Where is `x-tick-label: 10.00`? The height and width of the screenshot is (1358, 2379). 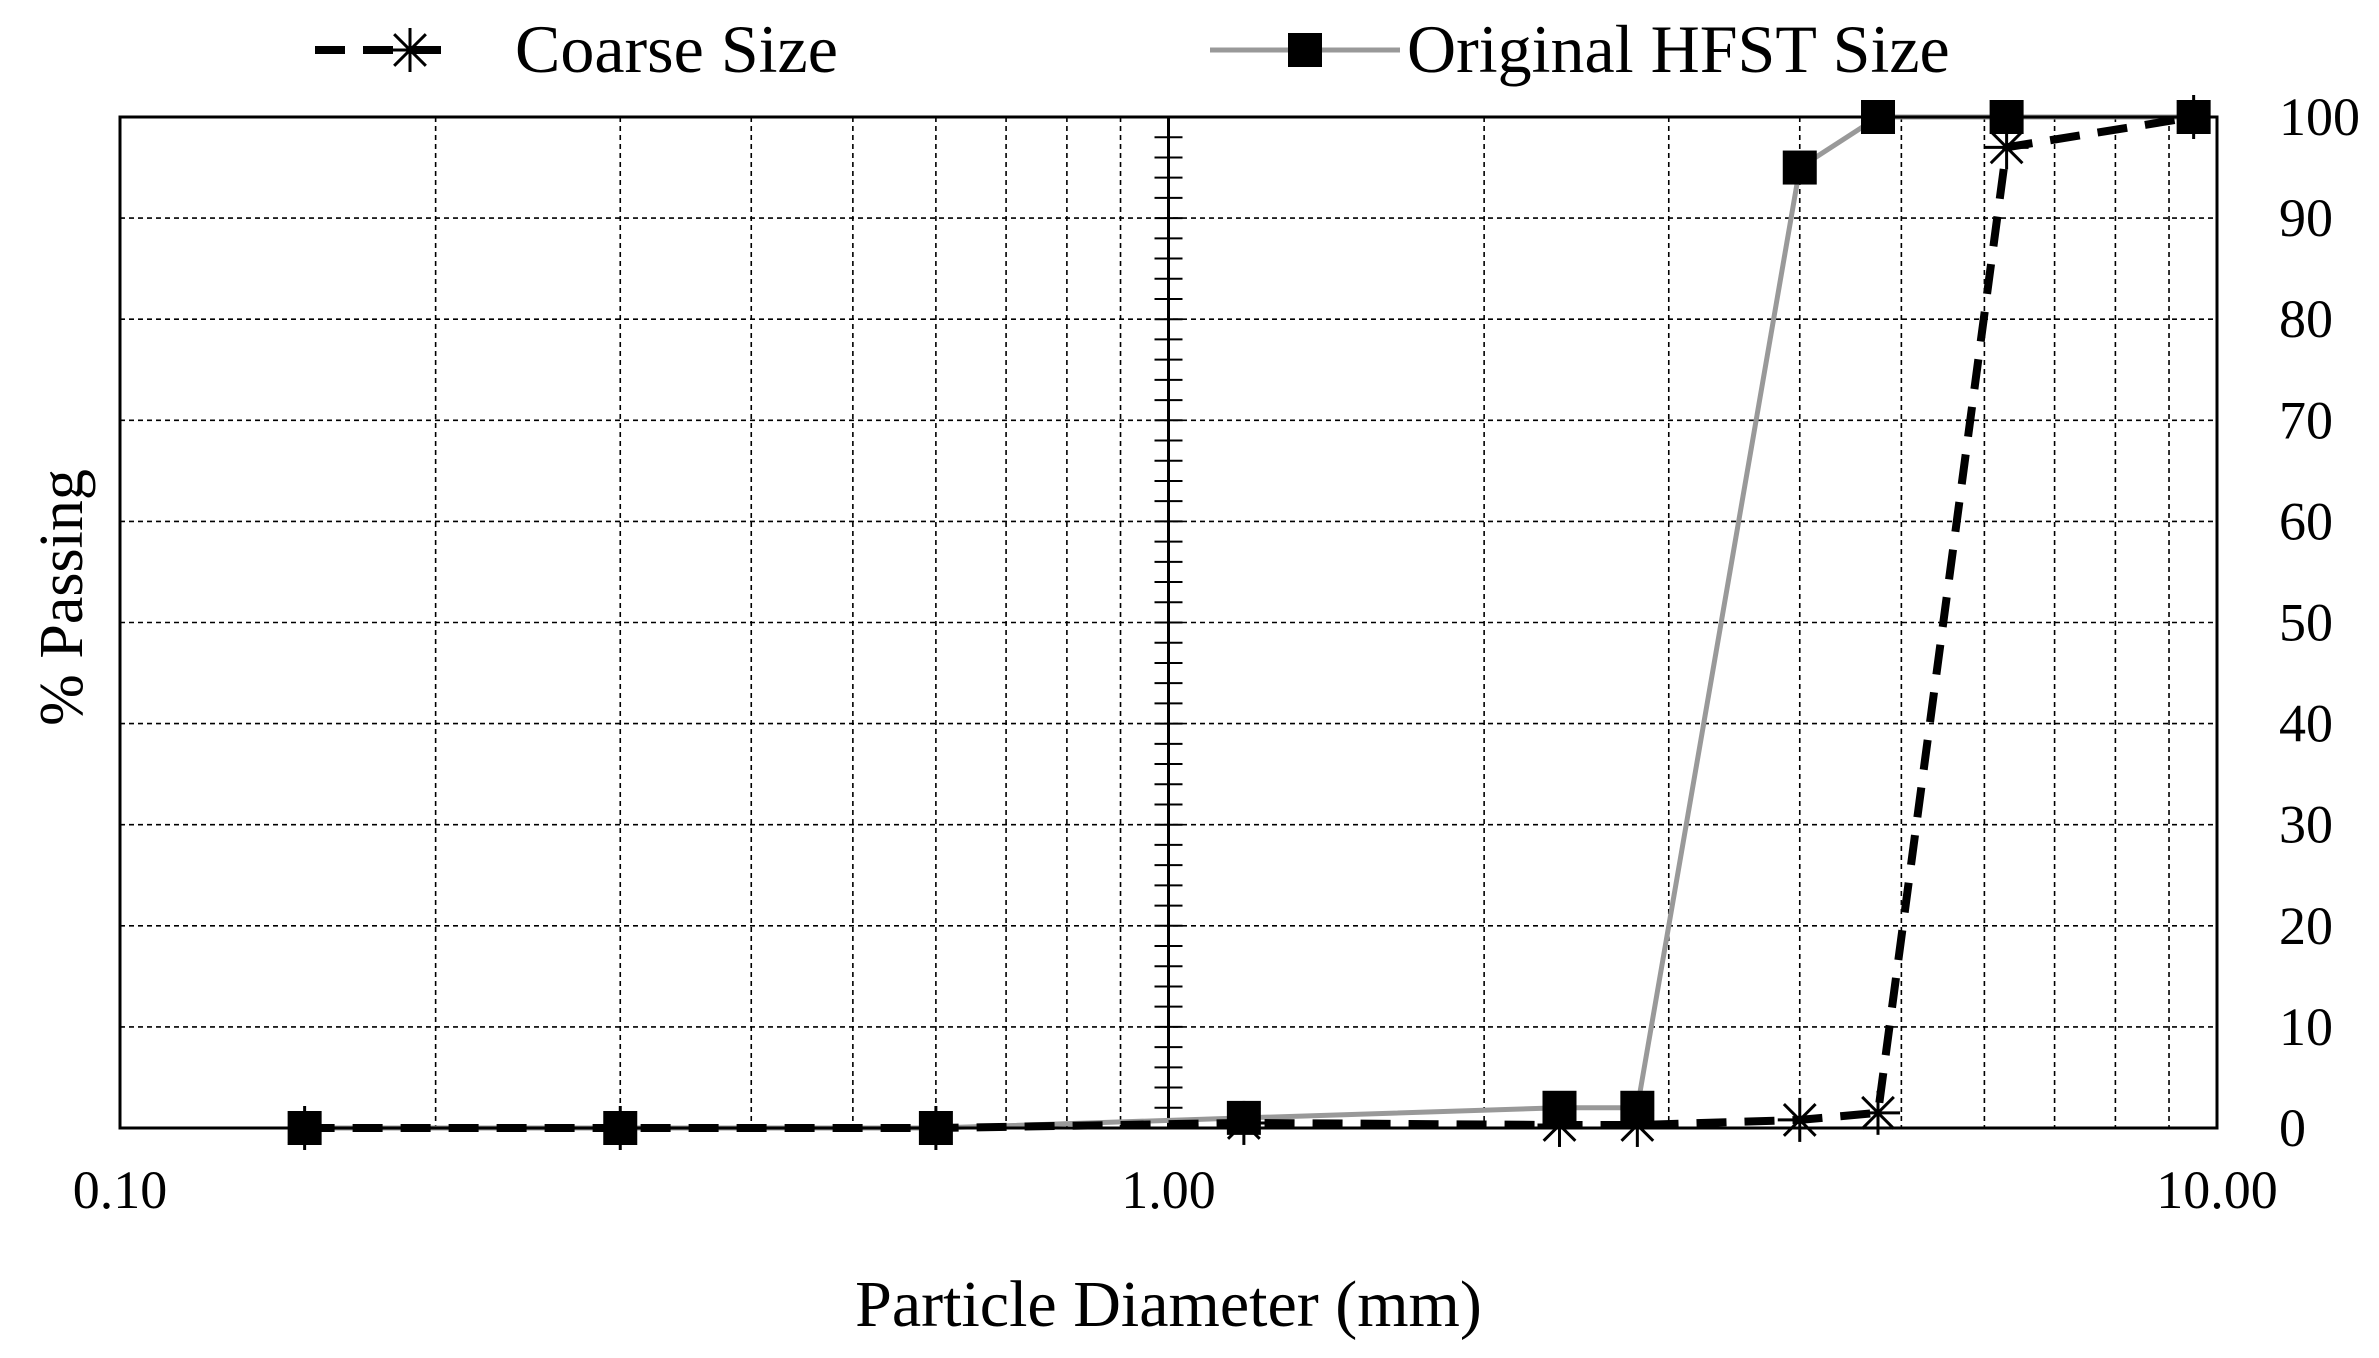 x-tick-label: 10.00 is located at coordinates (2217, 1190).